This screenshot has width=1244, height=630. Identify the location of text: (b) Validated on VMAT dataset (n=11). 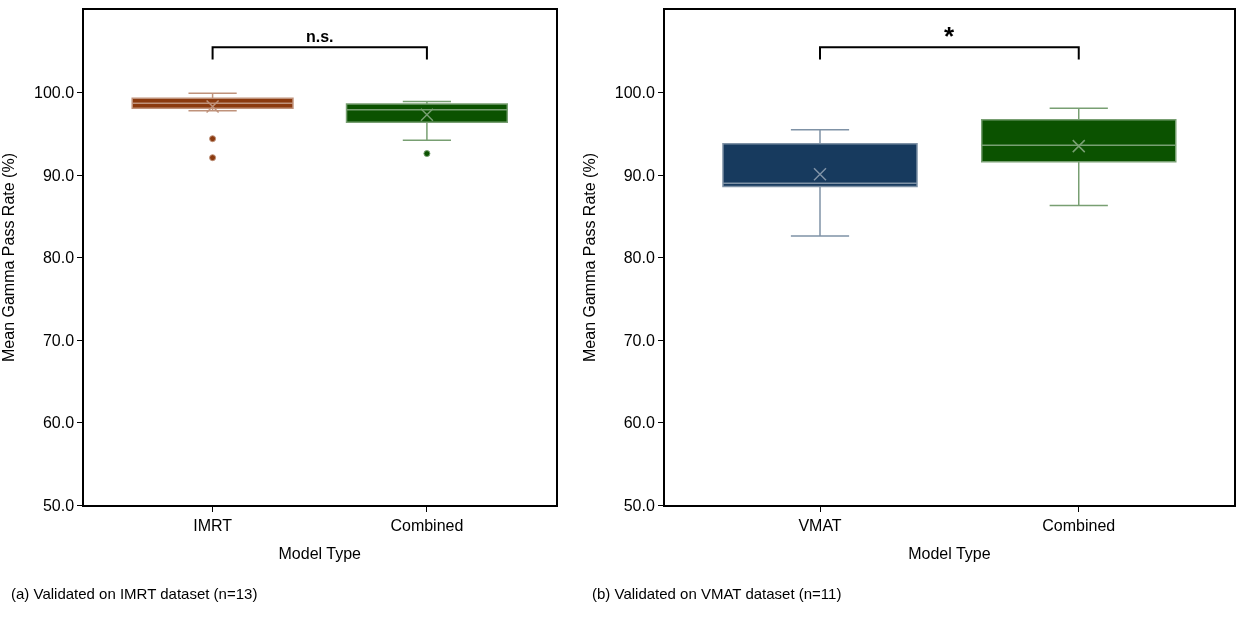
(717, 593).